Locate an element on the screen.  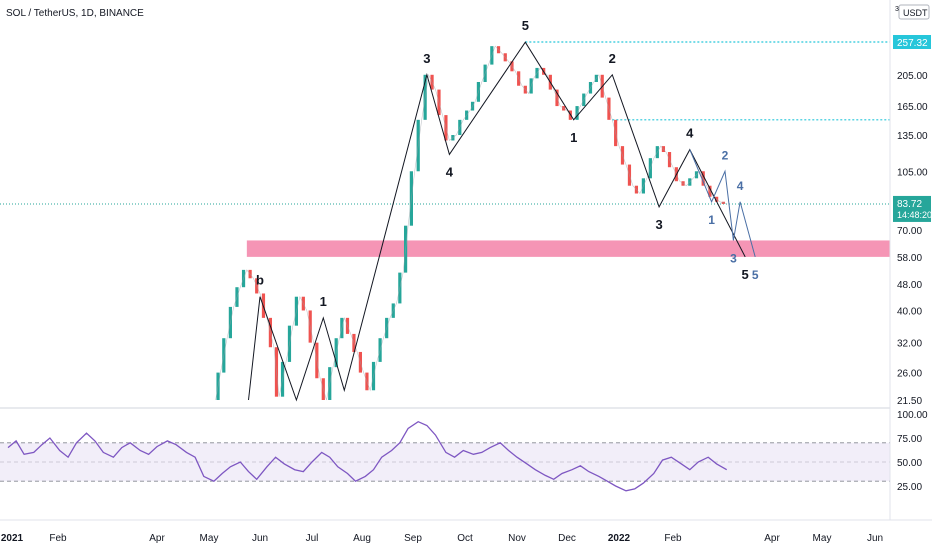
price-tick-label: 21.50 is located at coordinates (909, 401).